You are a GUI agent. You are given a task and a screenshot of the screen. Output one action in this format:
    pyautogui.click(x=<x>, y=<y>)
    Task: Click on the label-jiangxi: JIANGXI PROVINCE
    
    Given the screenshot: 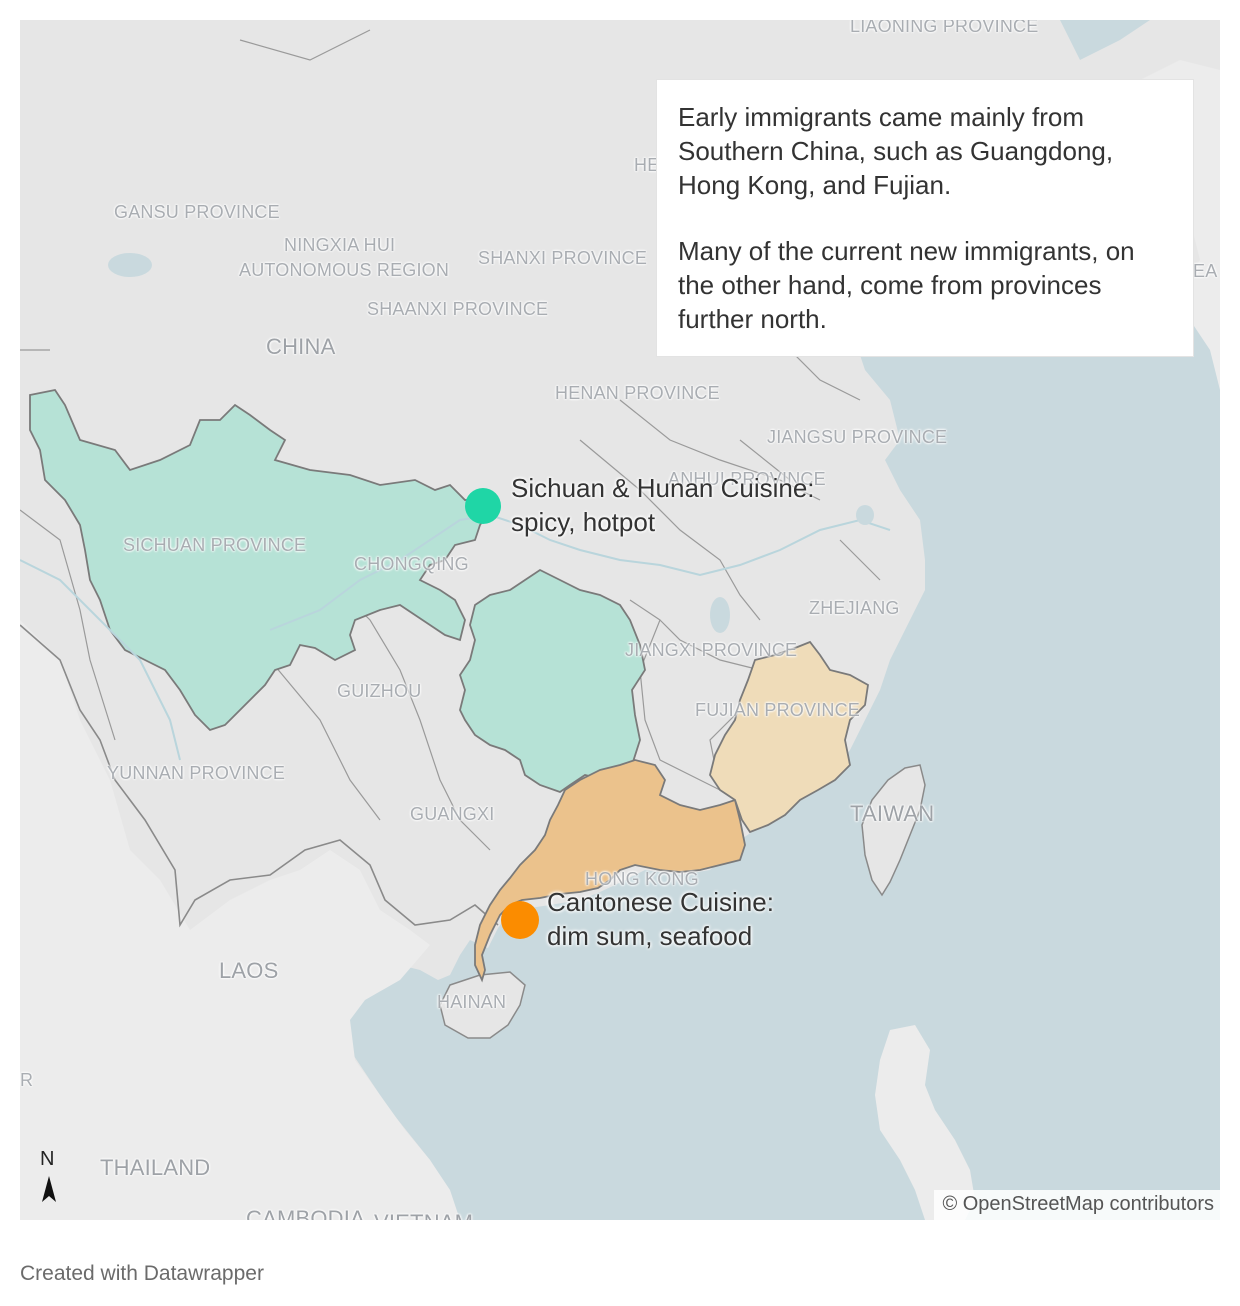 What is the action you would take?
    pyautogui.click(x=711, y=650)
    